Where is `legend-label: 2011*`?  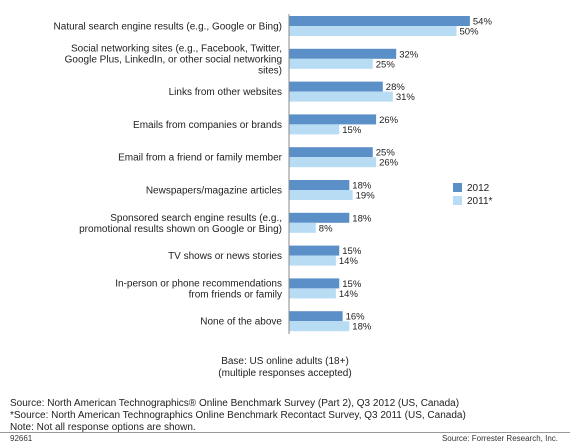
legend-label: 2011* is located at coordinates (480, 201).